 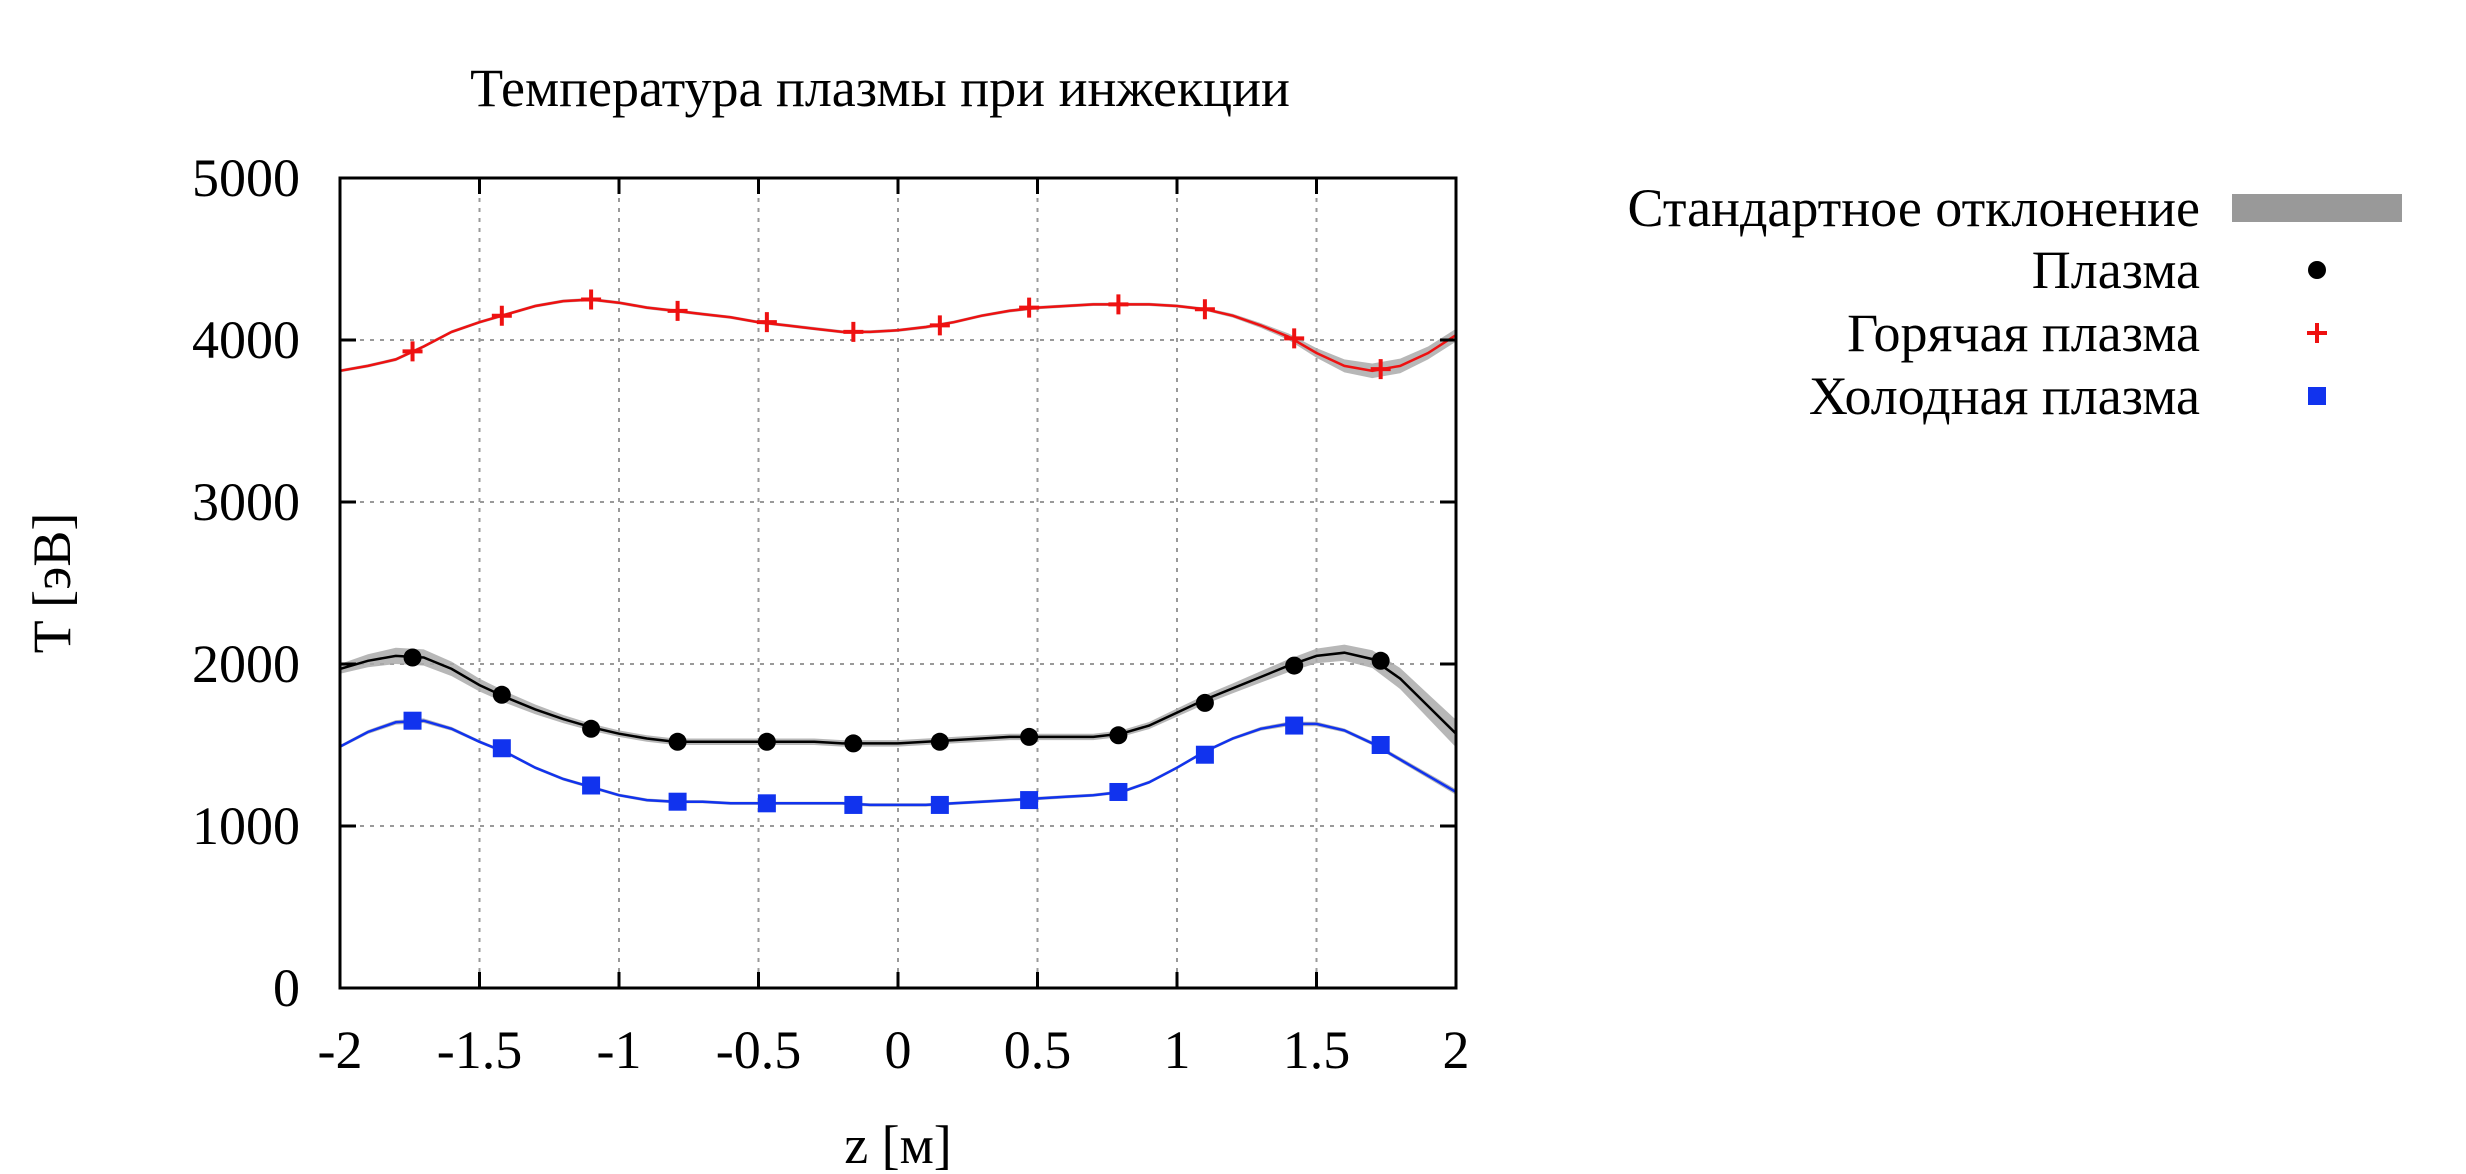 I want to click on legend-label: Холодная плазма, so click(x=2004, y=396).